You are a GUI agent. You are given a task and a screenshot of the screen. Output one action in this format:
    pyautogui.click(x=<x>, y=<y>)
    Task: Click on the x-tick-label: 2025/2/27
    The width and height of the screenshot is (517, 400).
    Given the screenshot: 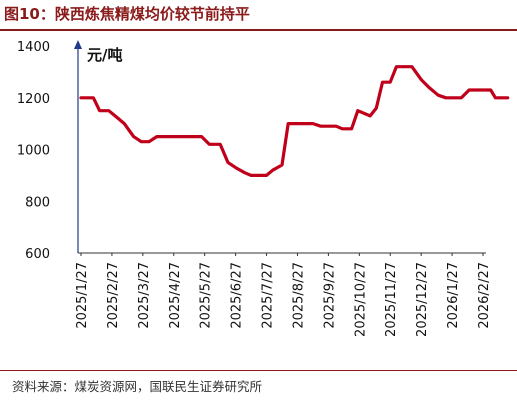 What is the action you would take?
    pyautogui.click(x=113, y=295)
    